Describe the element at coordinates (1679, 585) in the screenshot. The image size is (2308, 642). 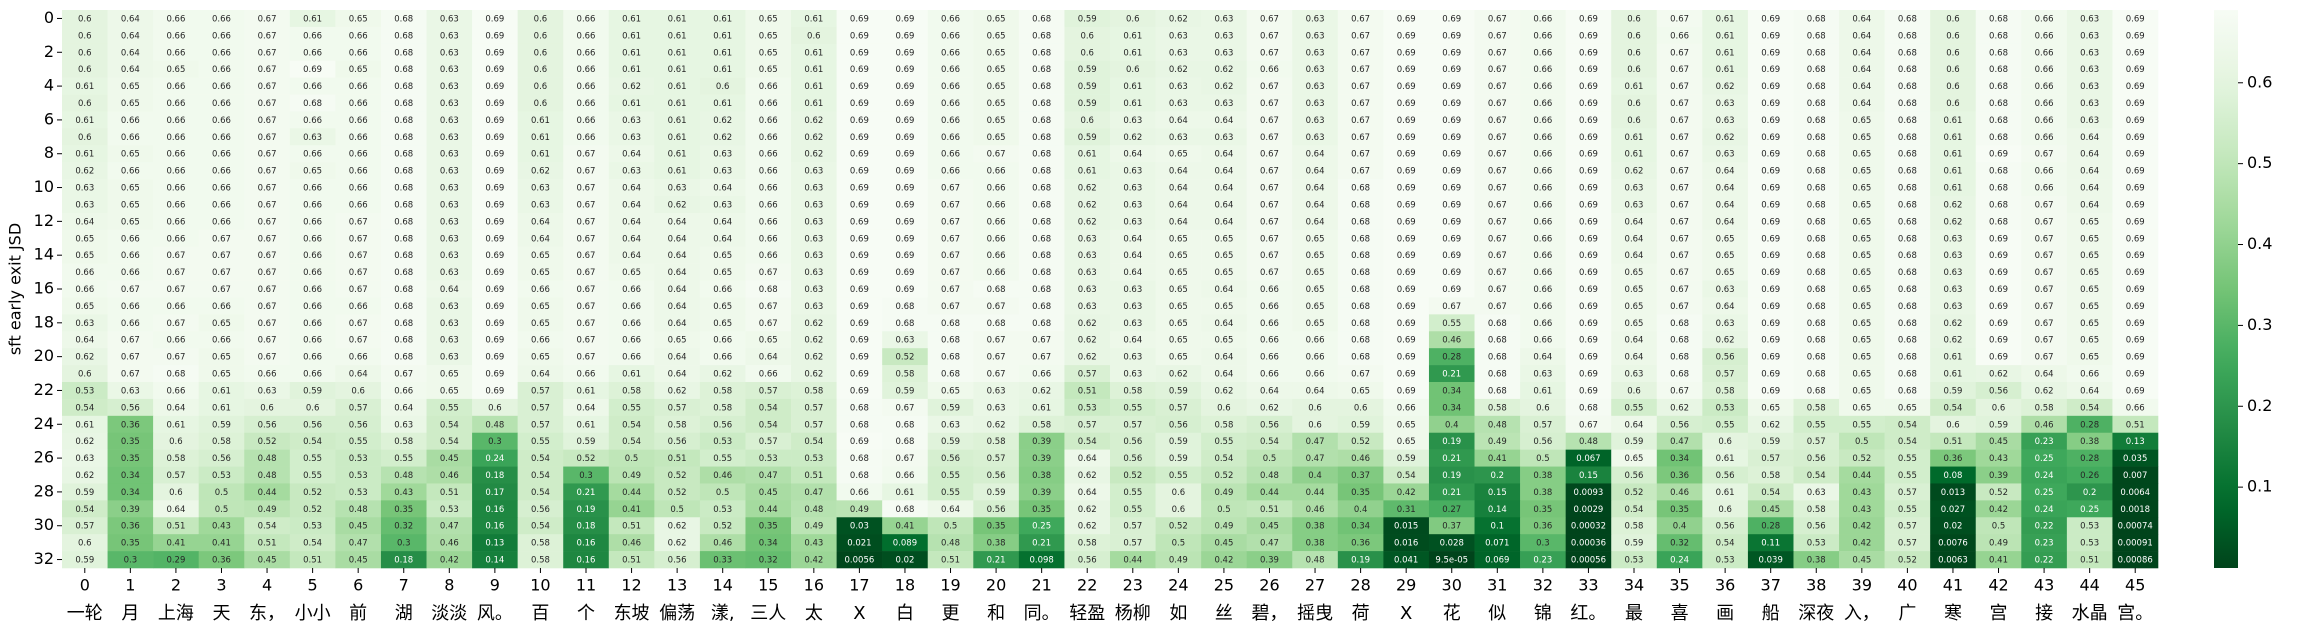
I see `x-tick-label: 35` at that location.